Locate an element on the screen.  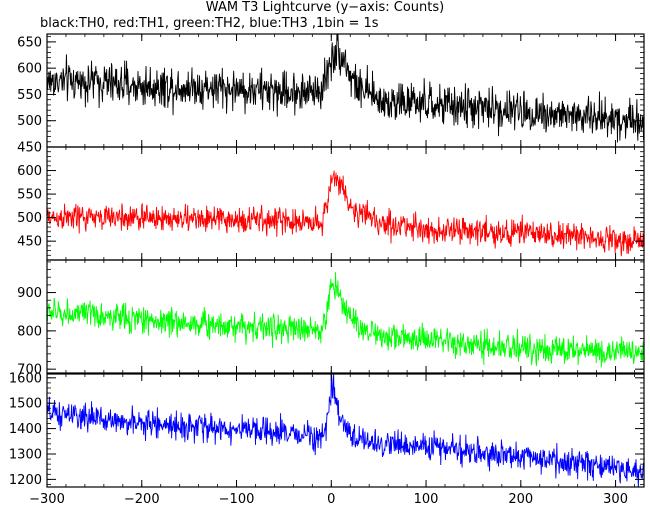
y-tick-label: 1500 is located at coordinates (25, 404).